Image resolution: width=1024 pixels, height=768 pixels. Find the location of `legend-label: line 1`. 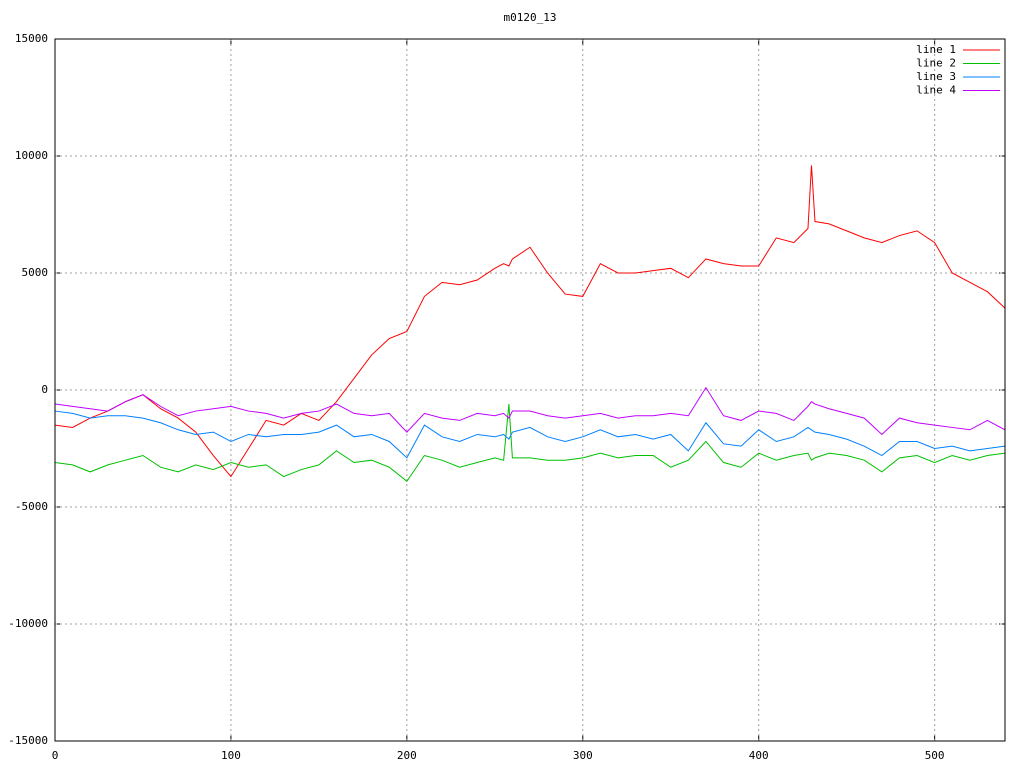

legend-label: line 1 is located at coordinates (936, 49).